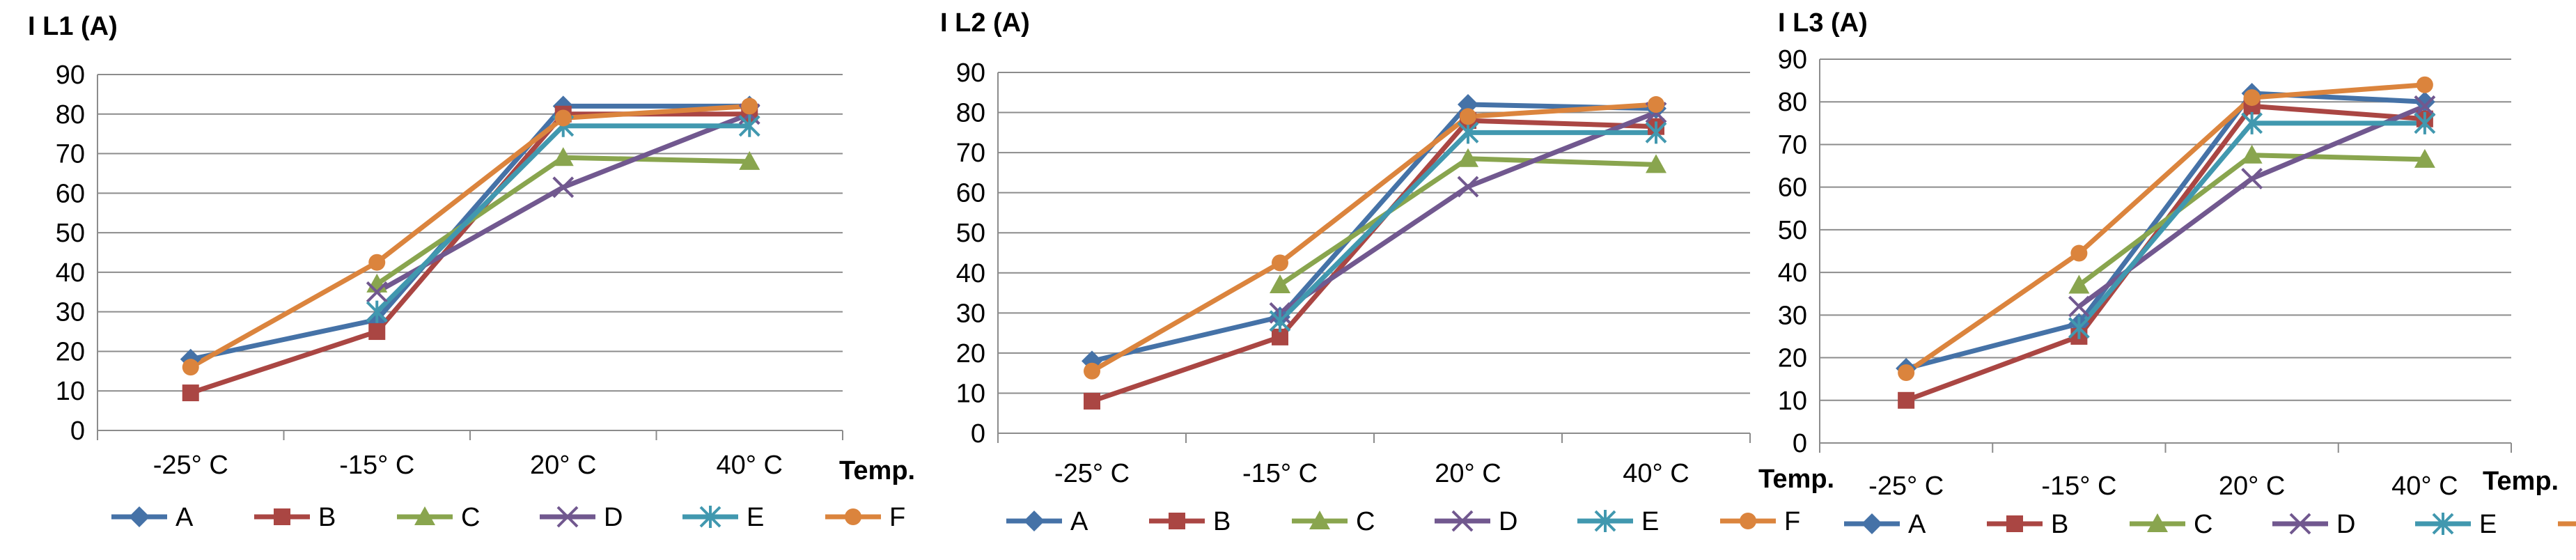  I want to click on chart-2-ytick-label: 0, so click(978, 434).